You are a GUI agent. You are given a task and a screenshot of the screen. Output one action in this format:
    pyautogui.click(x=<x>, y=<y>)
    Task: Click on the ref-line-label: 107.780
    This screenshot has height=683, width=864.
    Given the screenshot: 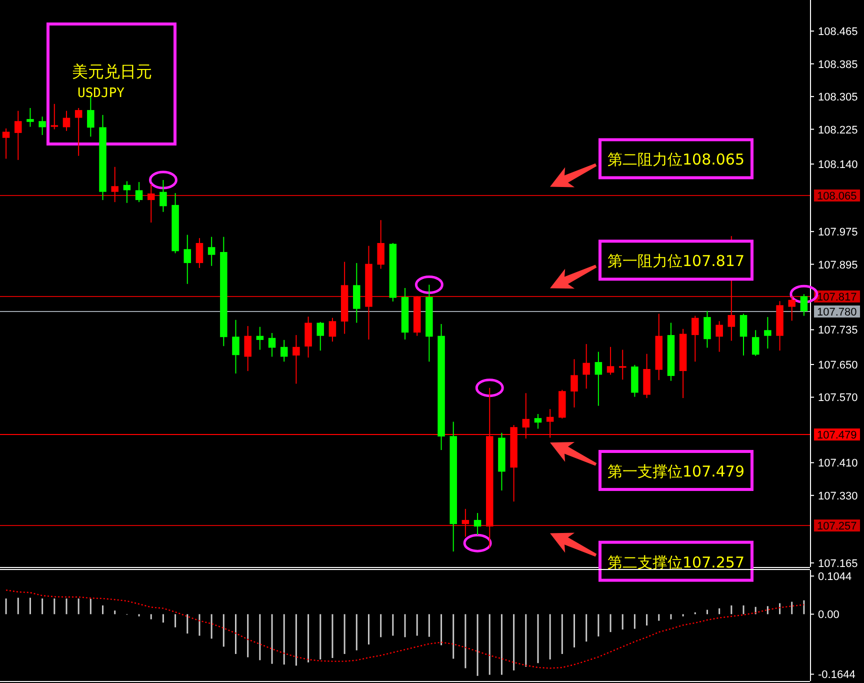 What is the action you would take?
    pyautogui.click(x=837, y=312)
    